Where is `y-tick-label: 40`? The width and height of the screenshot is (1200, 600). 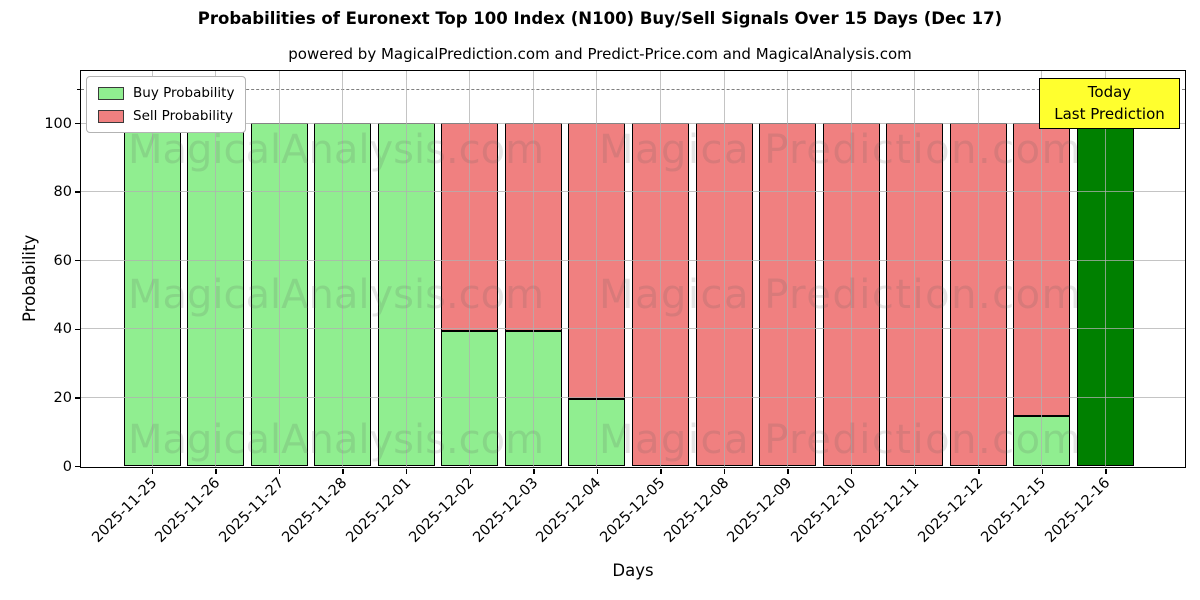
y-tick-label: 40 is located at coordinates (62, 329).